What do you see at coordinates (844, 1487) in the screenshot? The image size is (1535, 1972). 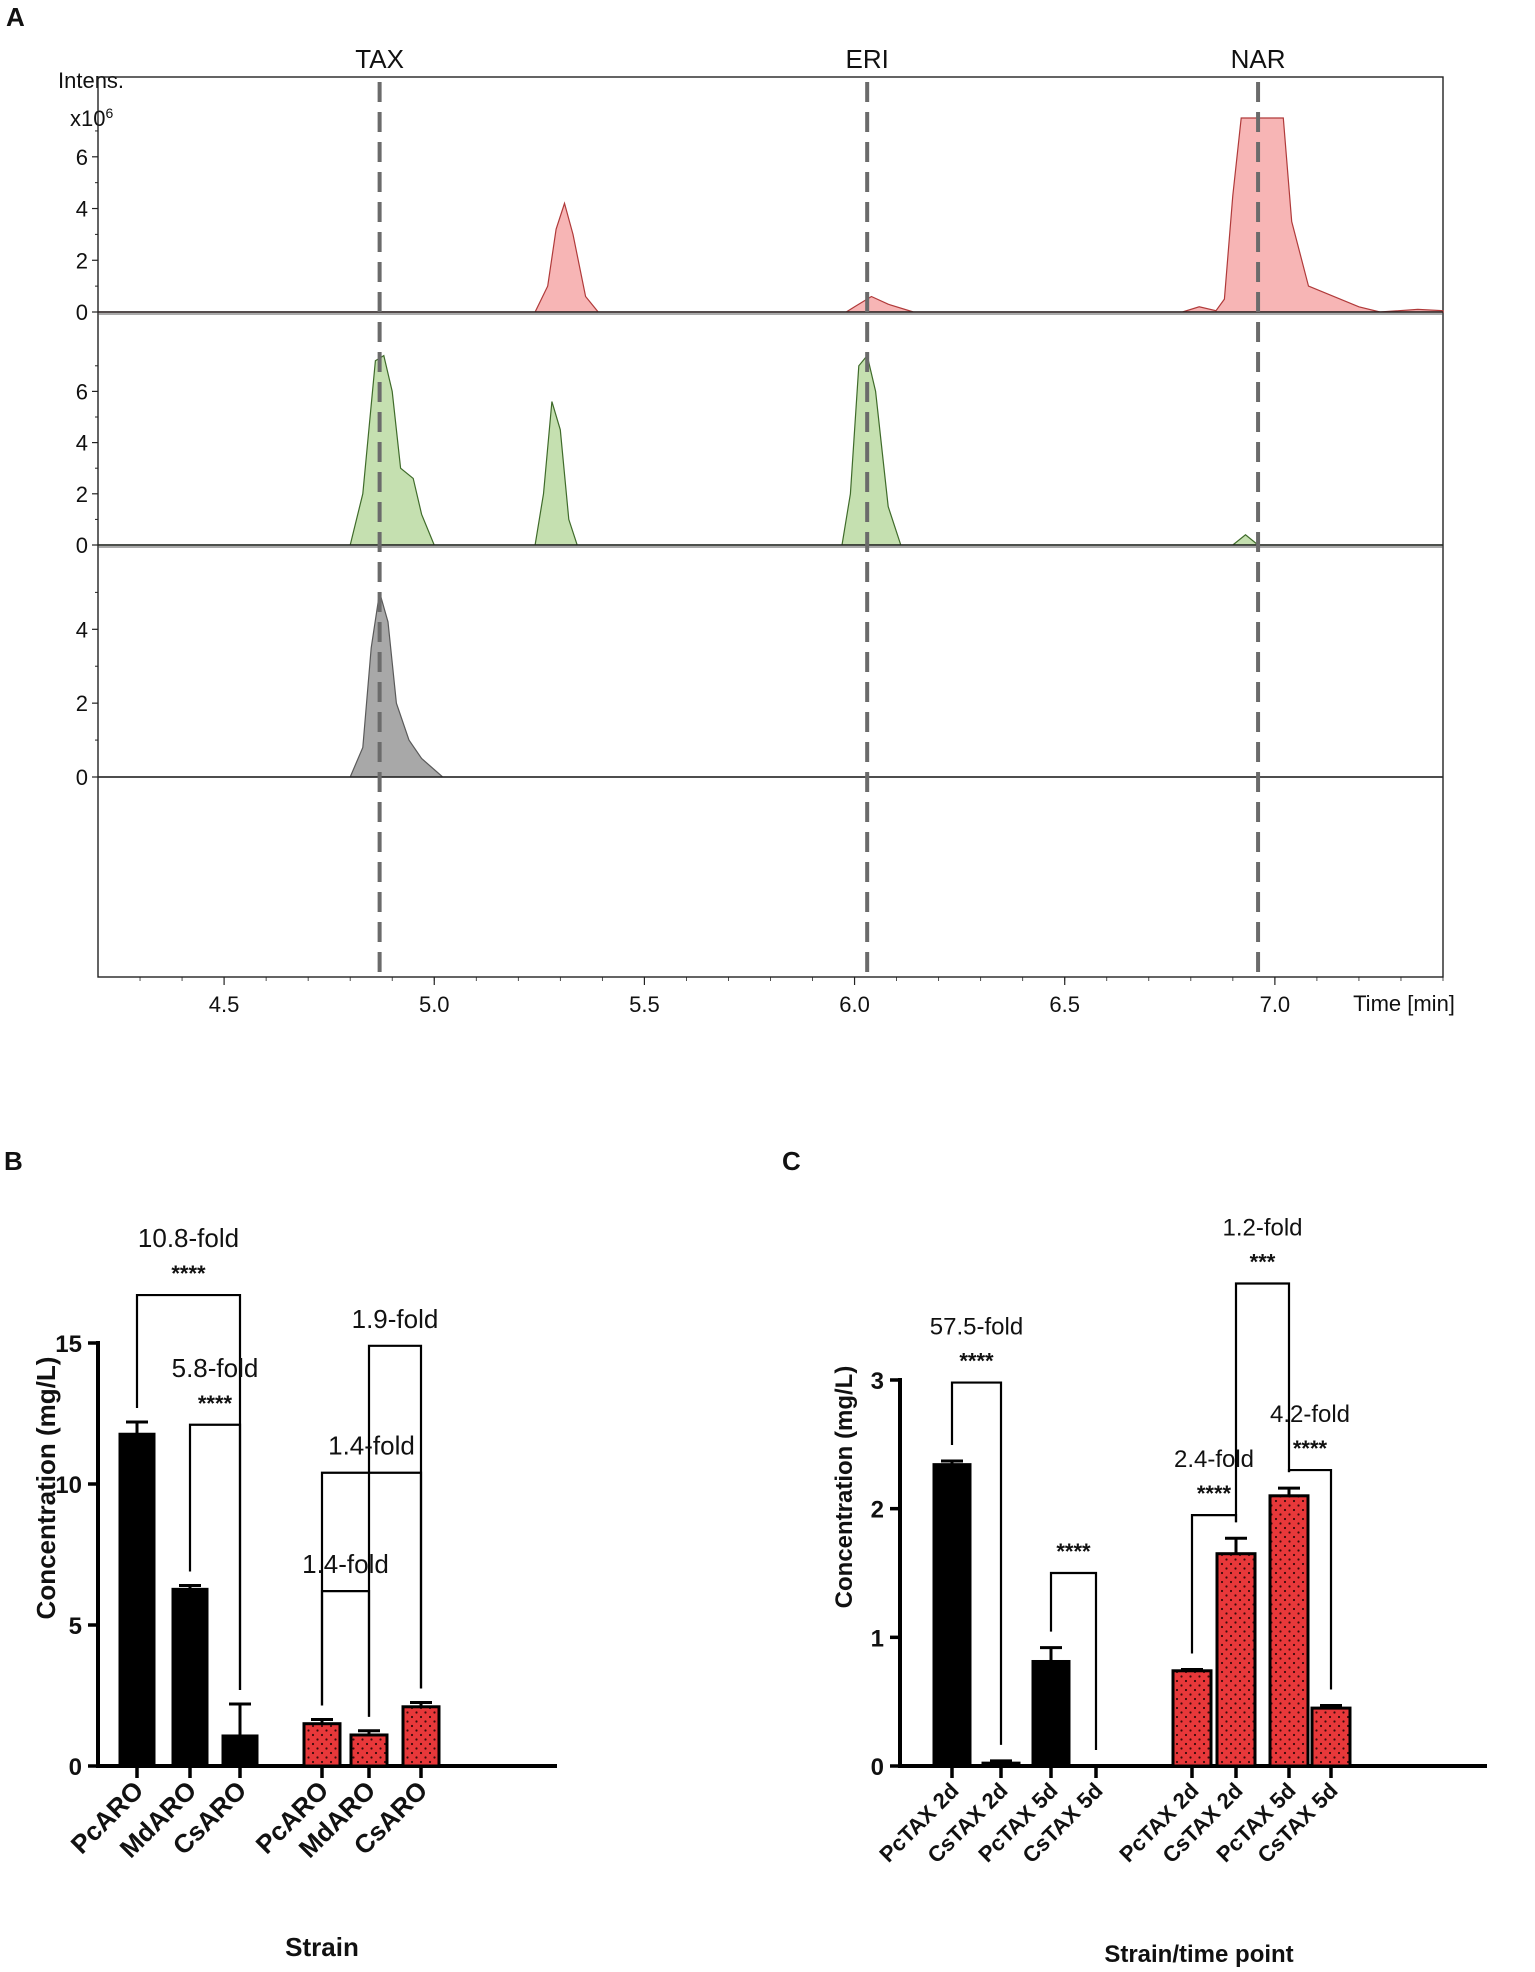 I see `panel-c-ylabel: Concentration (mg/L)` at bounding box center [844, 1487].